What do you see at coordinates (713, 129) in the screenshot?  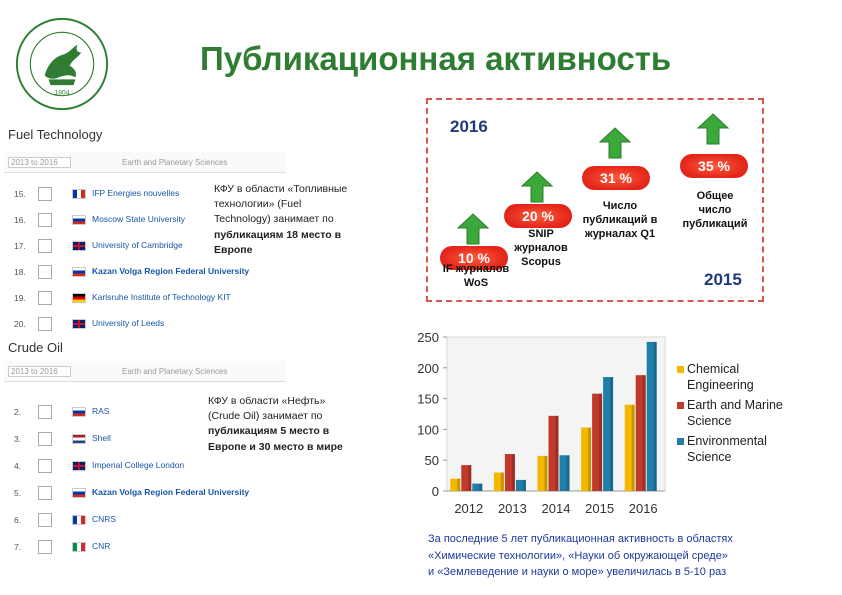 I see `up-arrow-icon` at bounding box center [713, 129].